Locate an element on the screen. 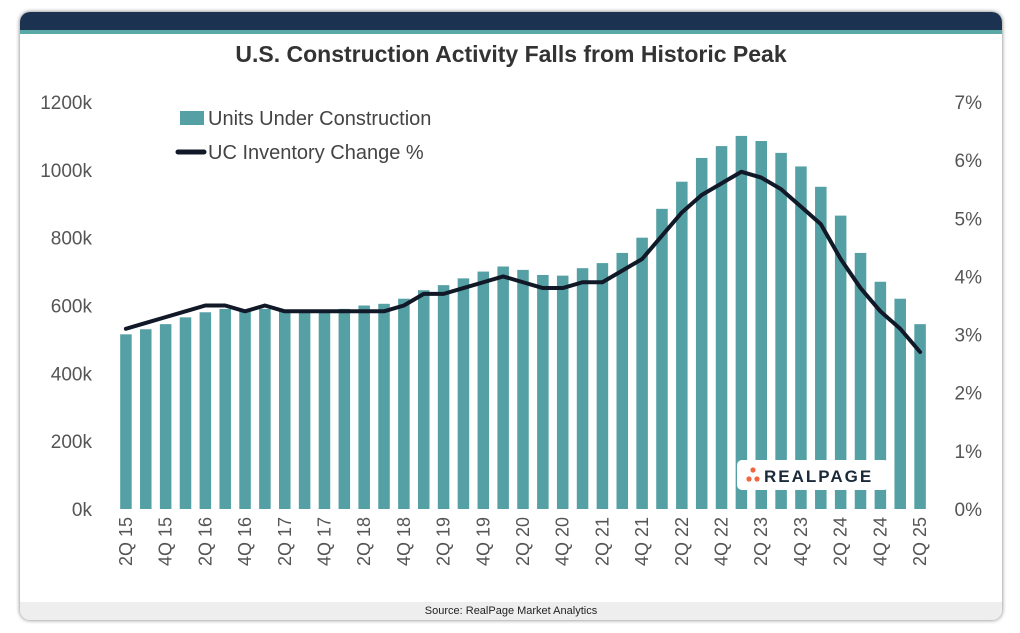 Image resolution: width=1020 pixels, height=633 pixels. legend-bar-swatch is located at coordinates (192, 118).